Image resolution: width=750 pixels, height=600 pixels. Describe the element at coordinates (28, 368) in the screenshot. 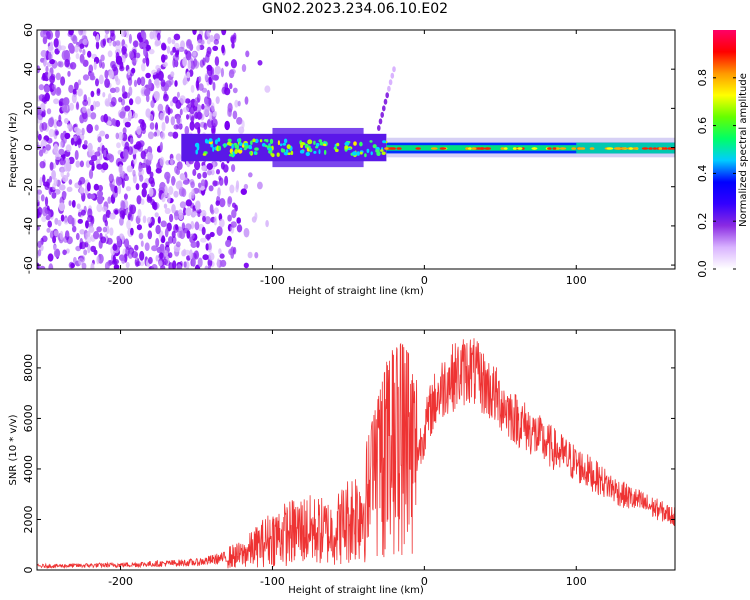

I see `y-tick-label: 8000` at that location.